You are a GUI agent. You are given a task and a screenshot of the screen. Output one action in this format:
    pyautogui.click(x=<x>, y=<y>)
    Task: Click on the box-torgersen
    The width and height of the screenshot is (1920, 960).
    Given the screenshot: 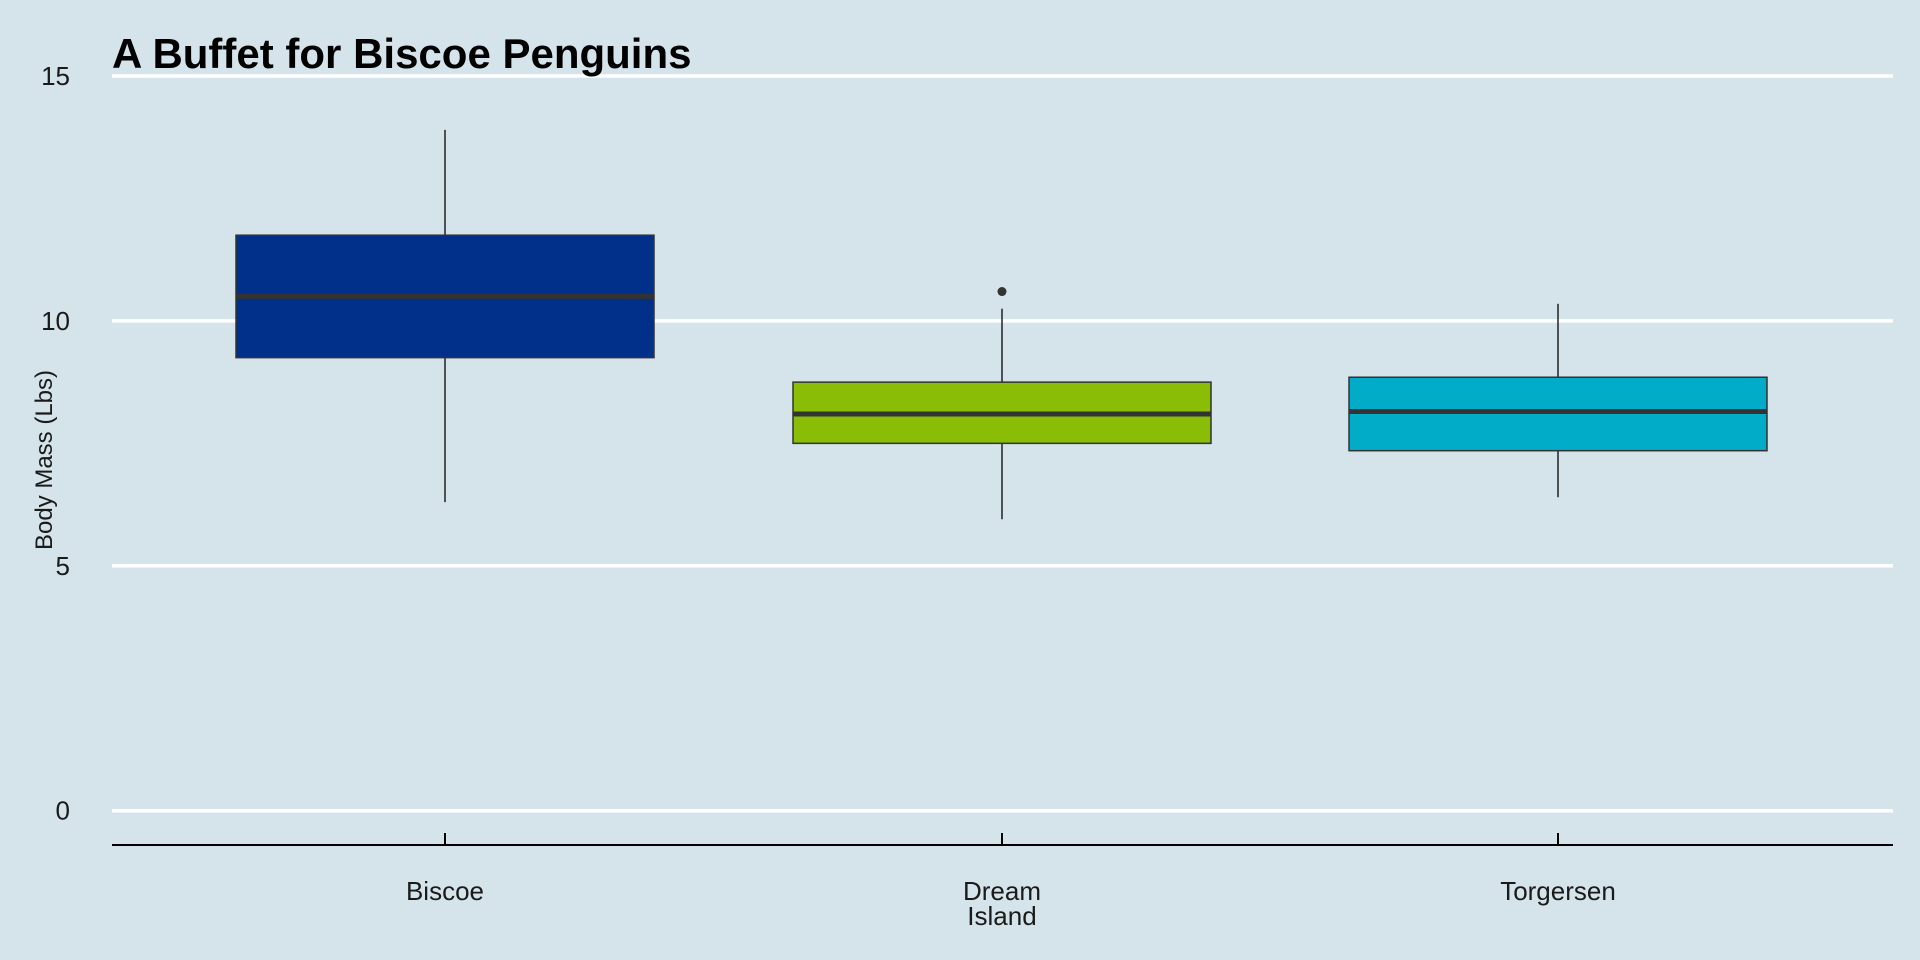 What is the action you would take?
    pyautogui.click(x=1558, y=400)
    